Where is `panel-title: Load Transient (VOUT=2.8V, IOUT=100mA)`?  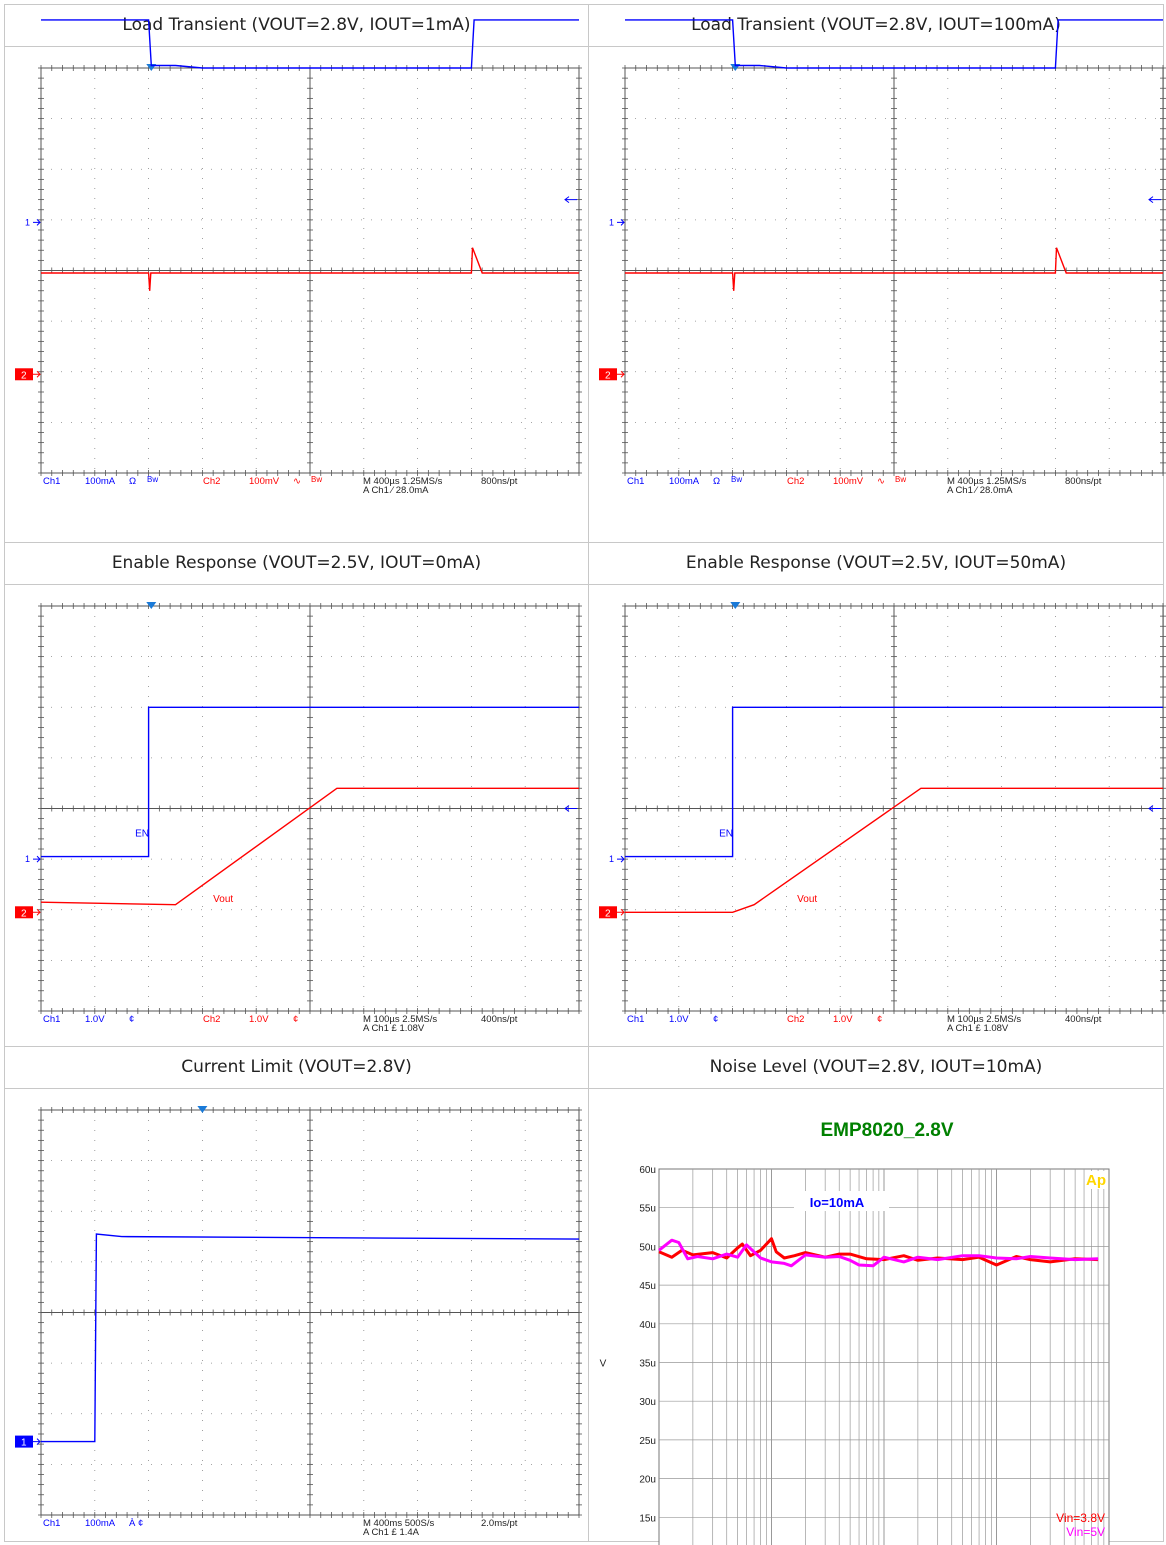 panel-title: Load Transient (VOUT=2.8V, IOUT=100mA) is located at coordinates (876, 25).